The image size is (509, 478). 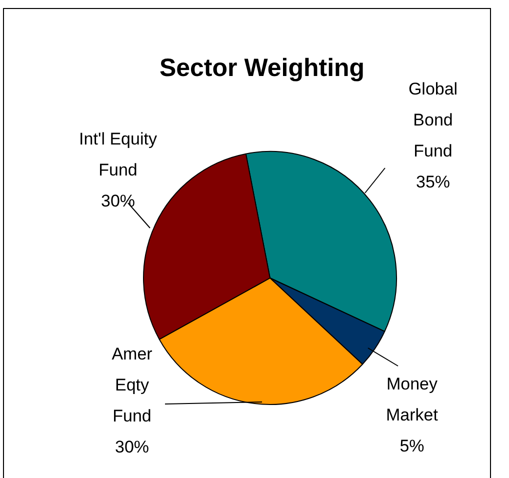 I want to click on data-label: 5%, so click(x=412, y=446).